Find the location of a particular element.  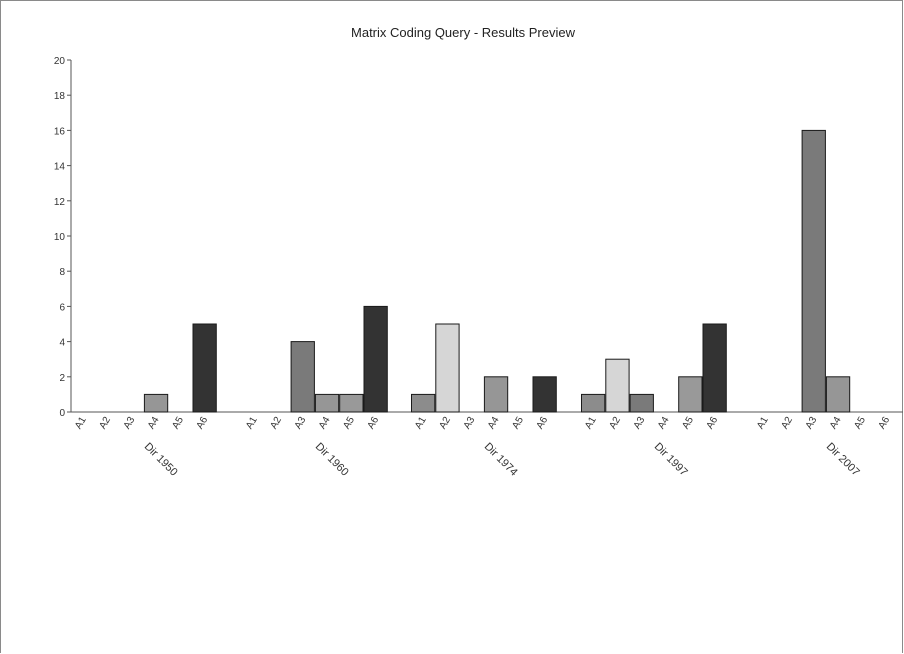

bar-dir-1997-a2 is located at coordinates (617, 385).